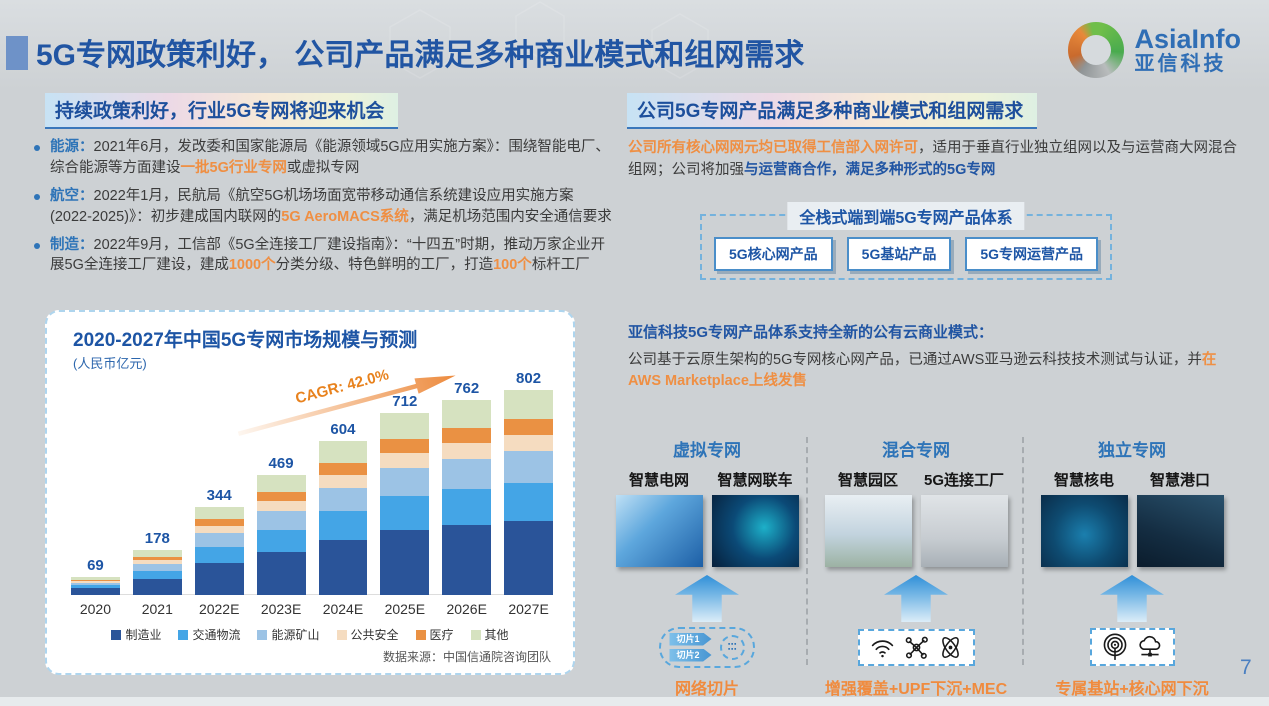 The height and width of the screenshot is (706, 1269). Describe the element at coordinates (659, 531) in the screenshot. I see `smart-grid-image` at that location.